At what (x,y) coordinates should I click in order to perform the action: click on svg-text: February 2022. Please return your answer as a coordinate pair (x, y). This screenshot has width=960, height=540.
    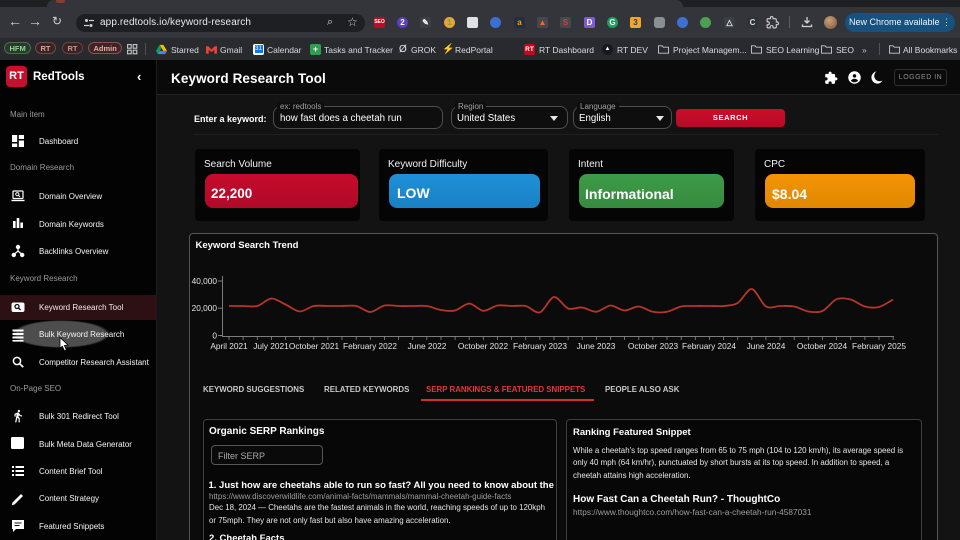
    Looking at the image, I should click on (370, 346).